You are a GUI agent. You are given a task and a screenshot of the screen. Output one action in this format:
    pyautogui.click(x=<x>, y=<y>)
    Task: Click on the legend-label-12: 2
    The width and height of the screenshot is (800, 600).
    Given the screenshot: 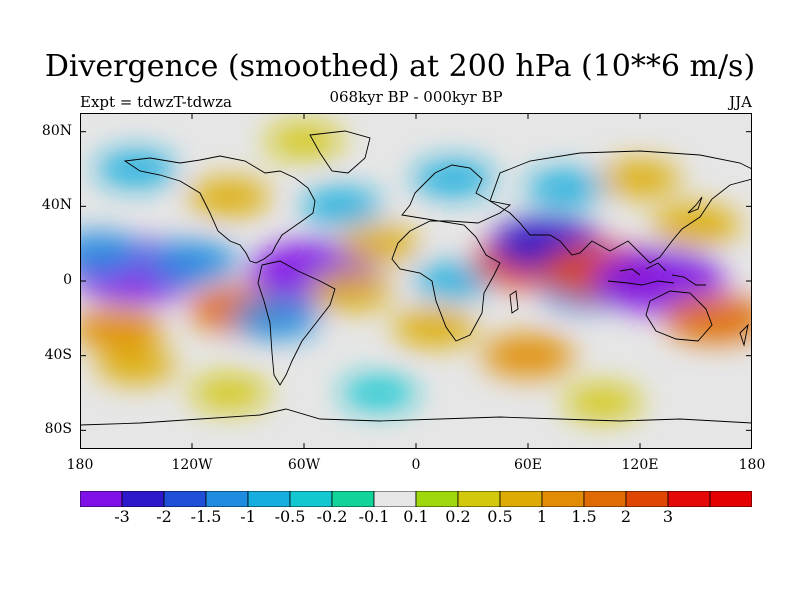 What is the action you would take?
    pyautogui.click(x=626, y=516)
    